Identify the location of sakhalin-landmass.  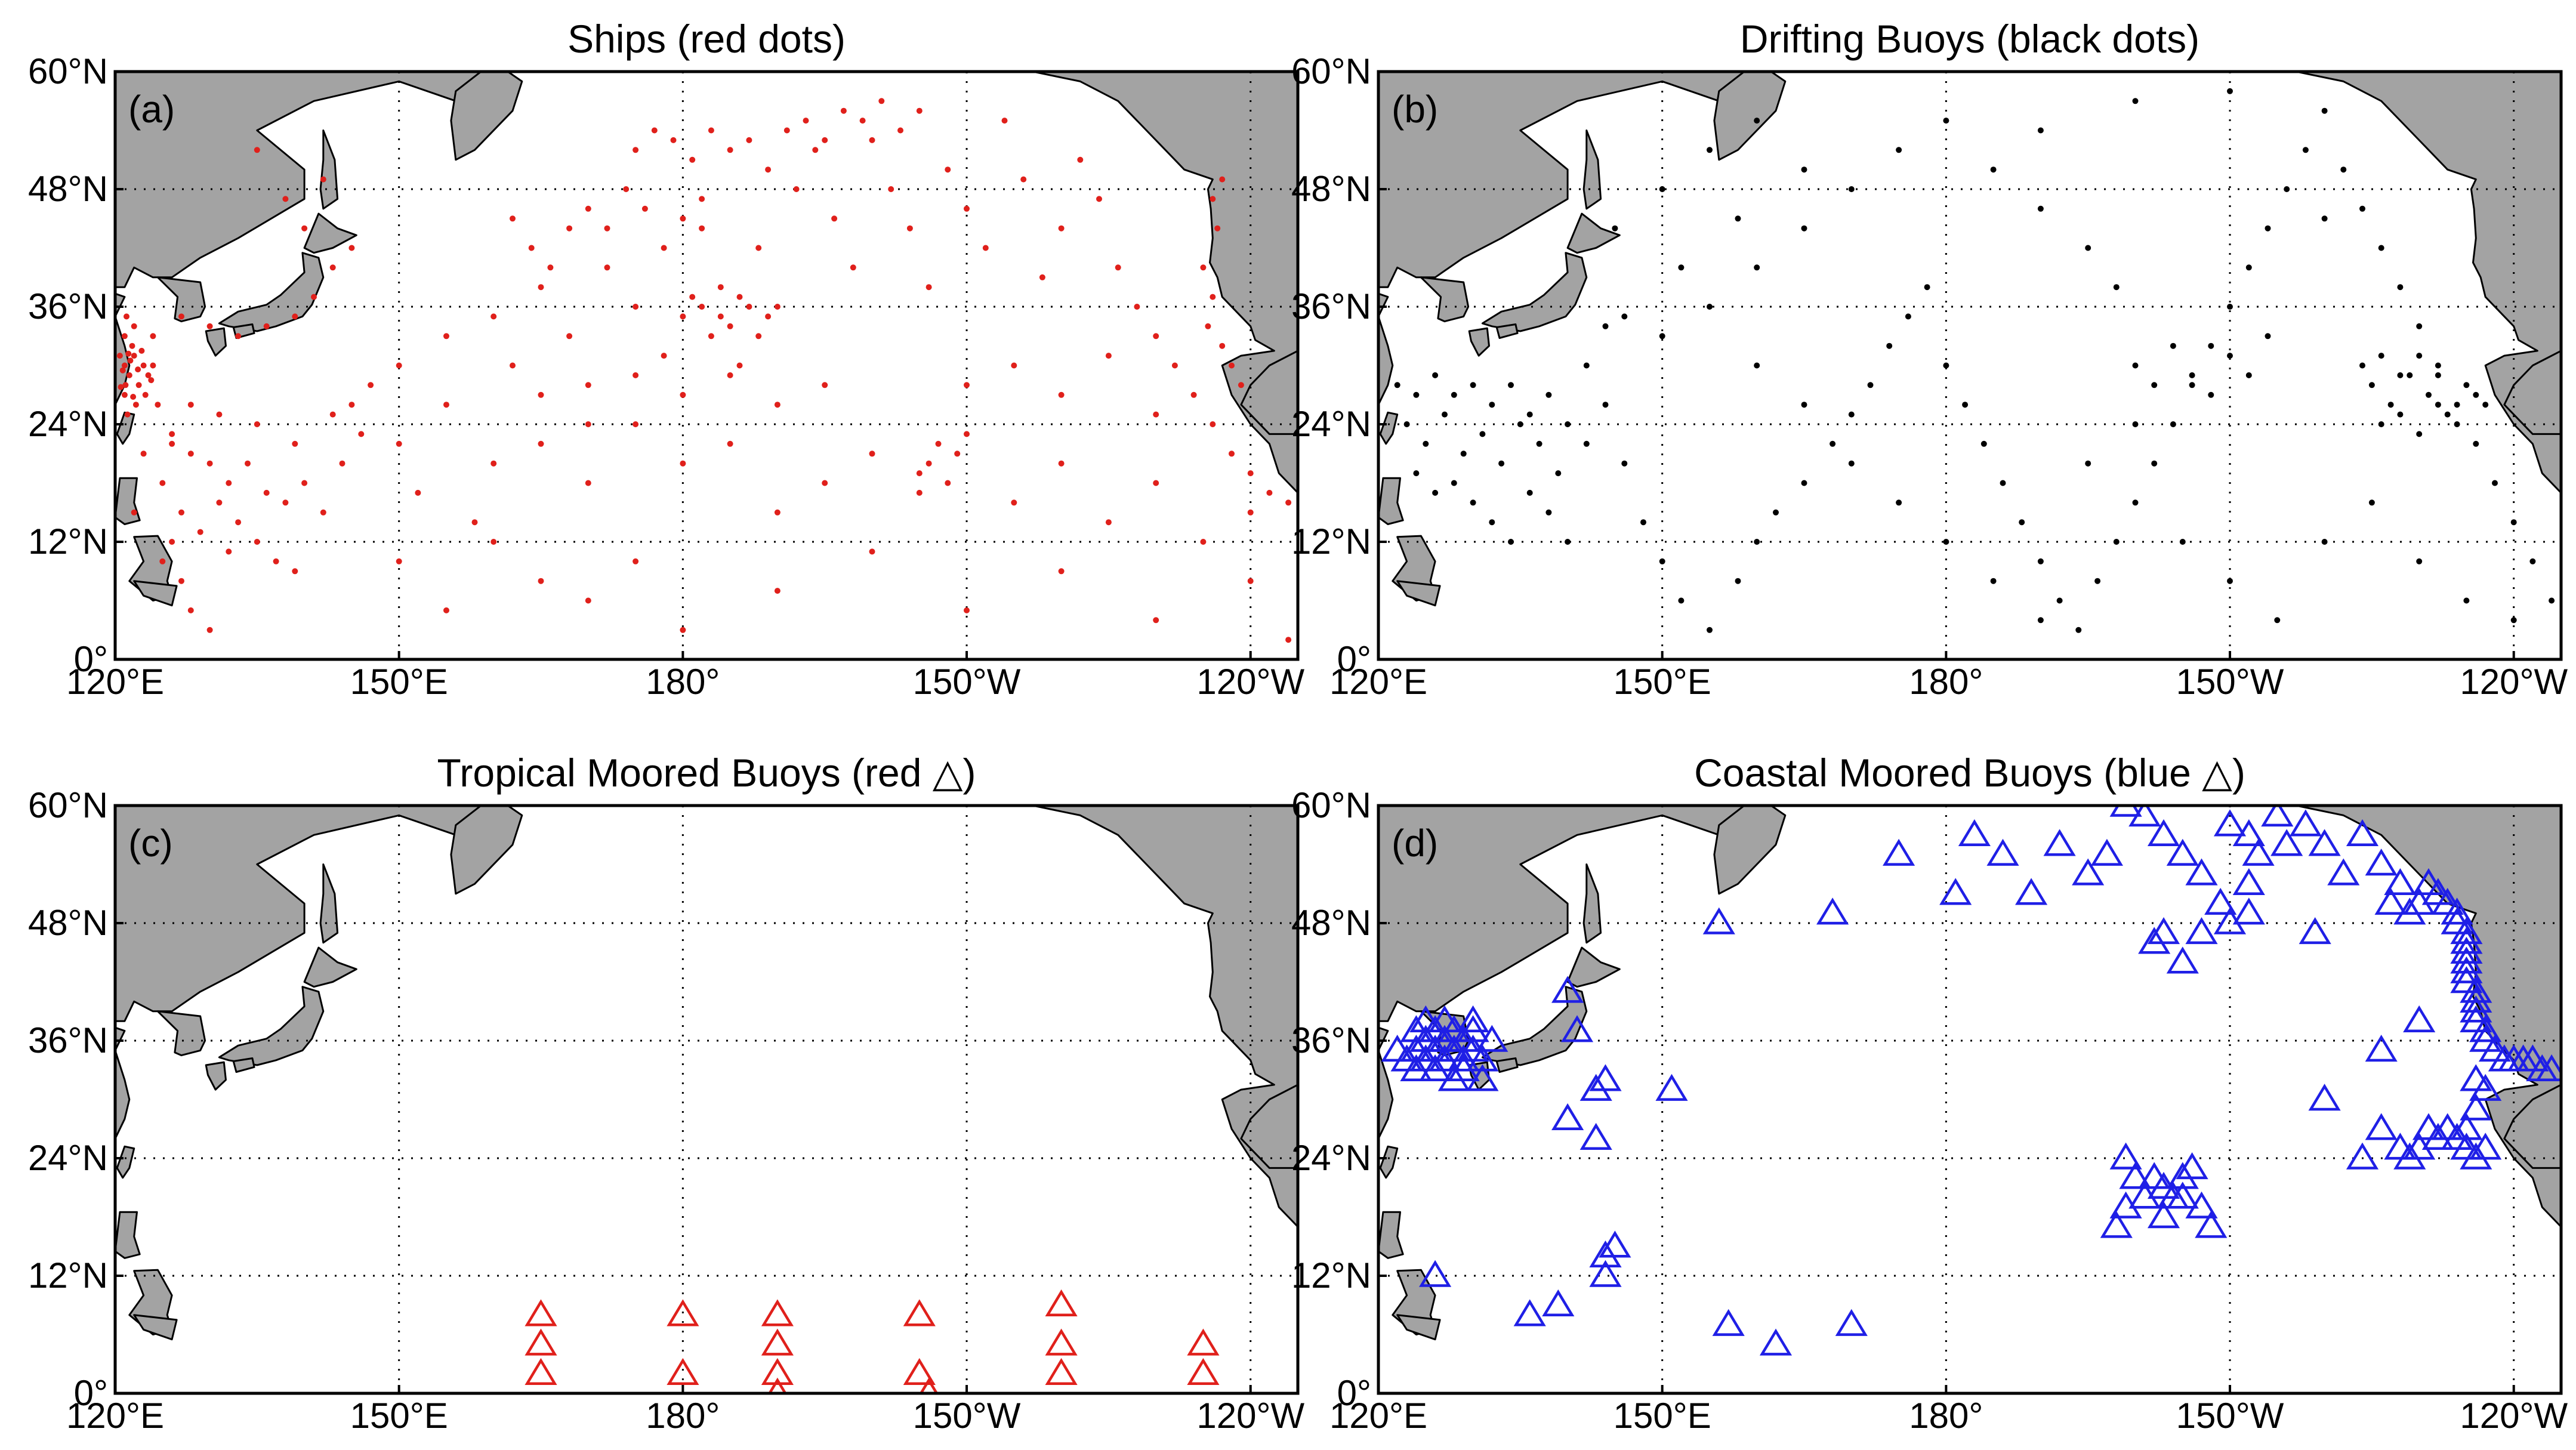
(1592, 903).